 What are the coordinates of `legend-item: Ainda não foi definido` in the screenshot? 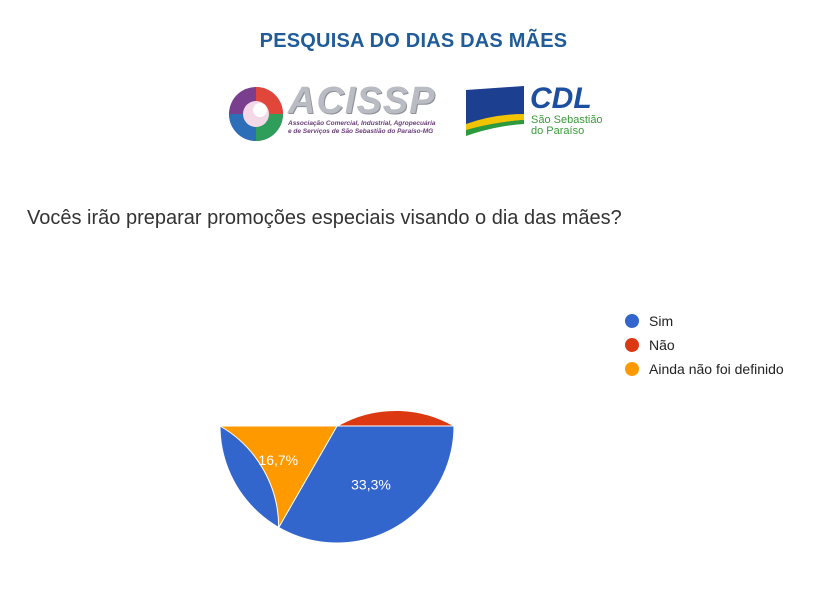 It's located at (704, 369).